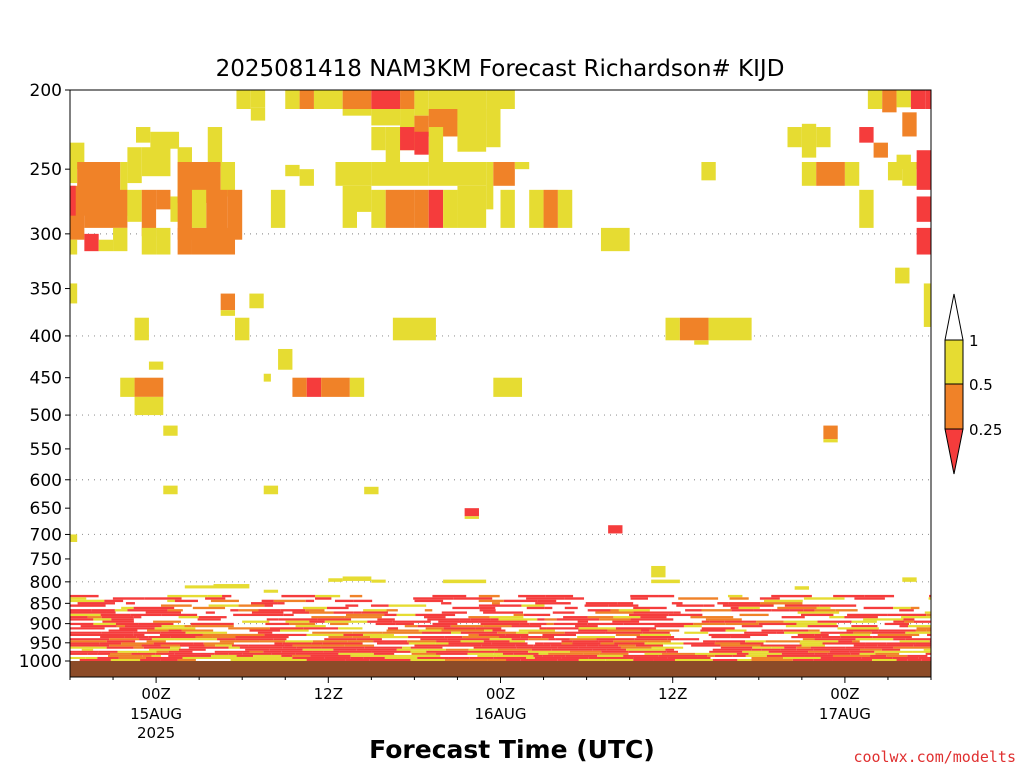  I want to click on watermark-link: coolwx.com/modelts, so click(934, 757).